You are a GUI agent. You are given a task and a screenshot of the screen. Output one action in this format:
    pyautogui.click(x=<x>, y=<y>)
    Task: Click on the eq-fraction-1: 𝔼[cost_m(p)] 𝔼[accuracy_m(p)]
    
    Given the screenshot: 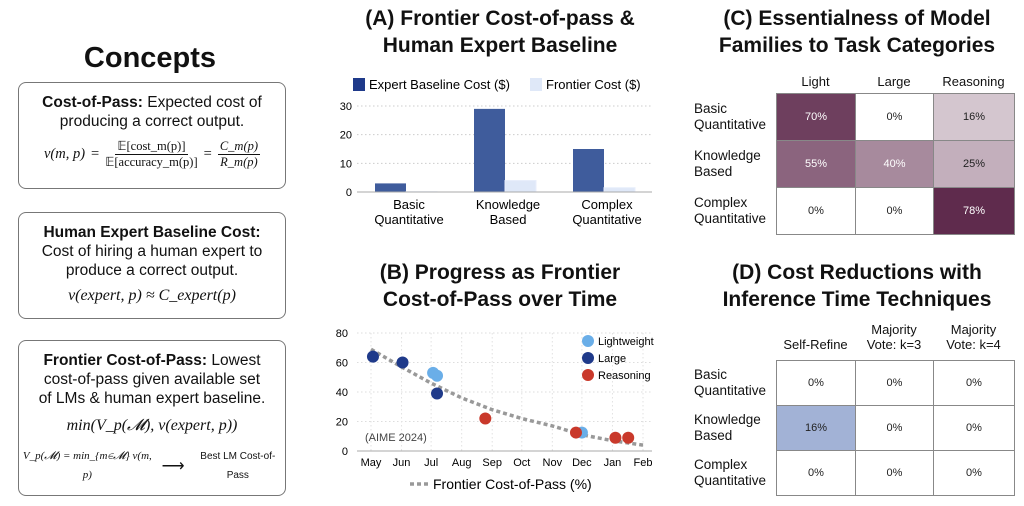 What is the action you would take?
    pyautogui.click(x=151, y=154)
    